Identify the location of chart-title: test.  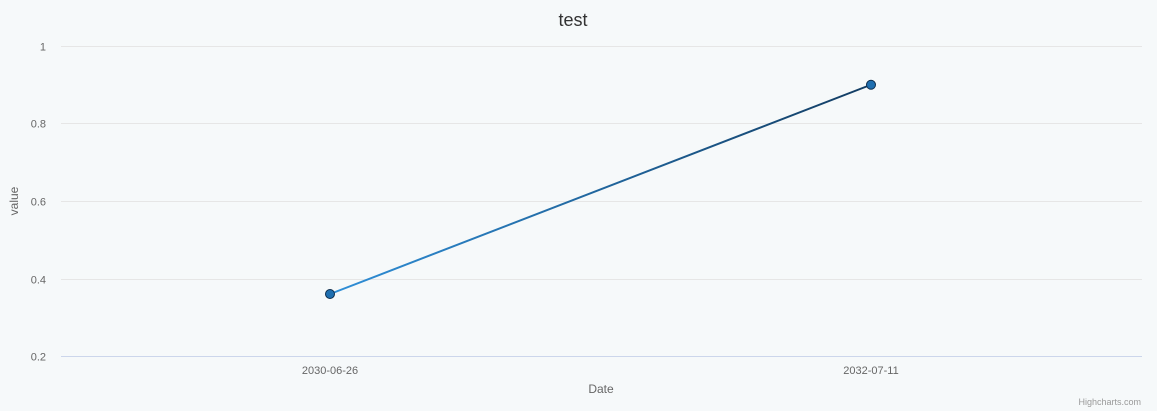
(572, 20).